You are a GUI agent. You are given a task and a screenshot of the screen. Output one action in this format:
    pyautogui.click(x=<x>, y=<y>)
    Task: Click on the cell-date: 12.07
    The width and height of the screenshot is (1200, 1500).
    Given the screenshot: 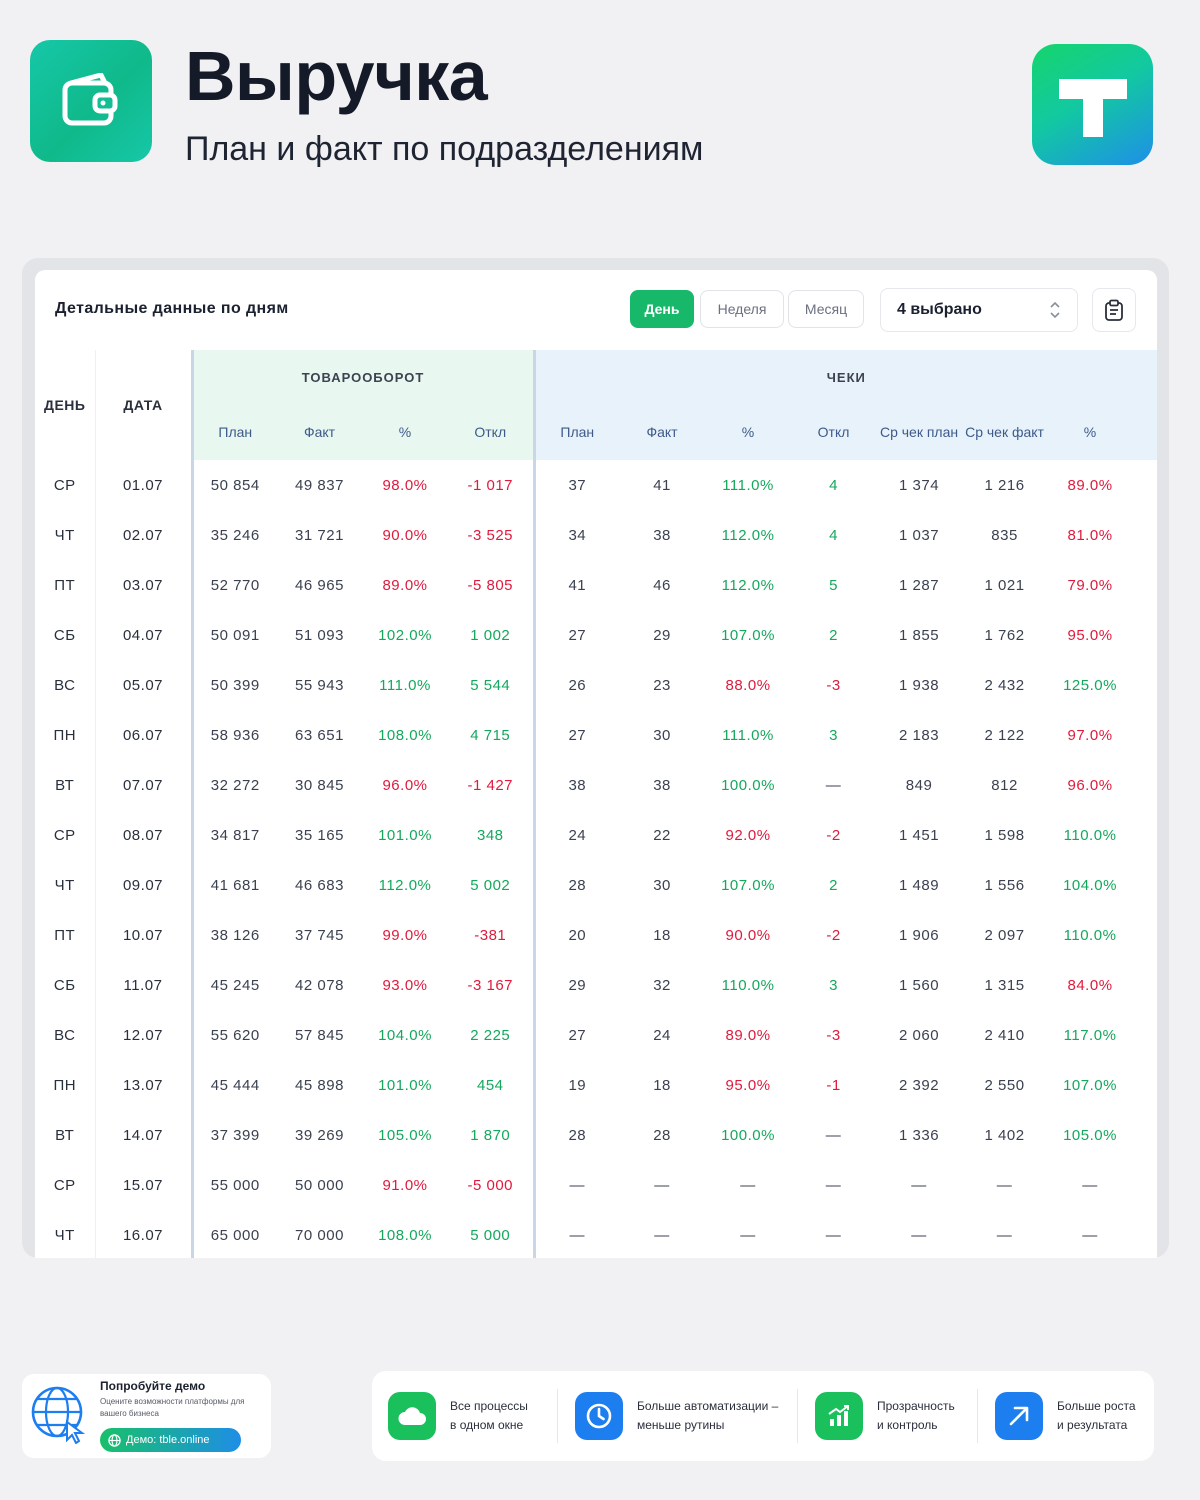 What is the action you would take?
    pyautogui.click(x=143, y=1035)
    